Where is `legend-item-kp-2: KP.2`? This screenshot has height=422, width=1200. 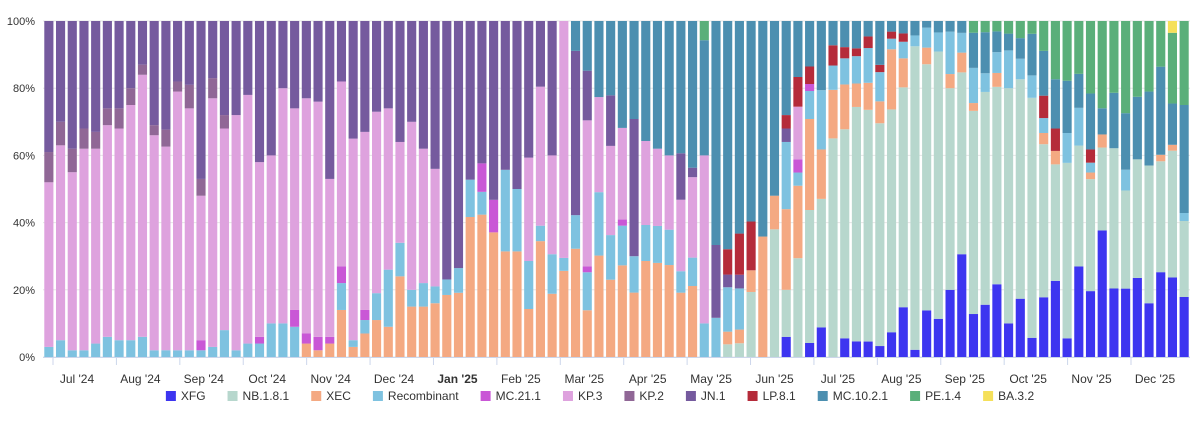
legend-item-kp-2: KP.2 is located at coordinates (644, 396).